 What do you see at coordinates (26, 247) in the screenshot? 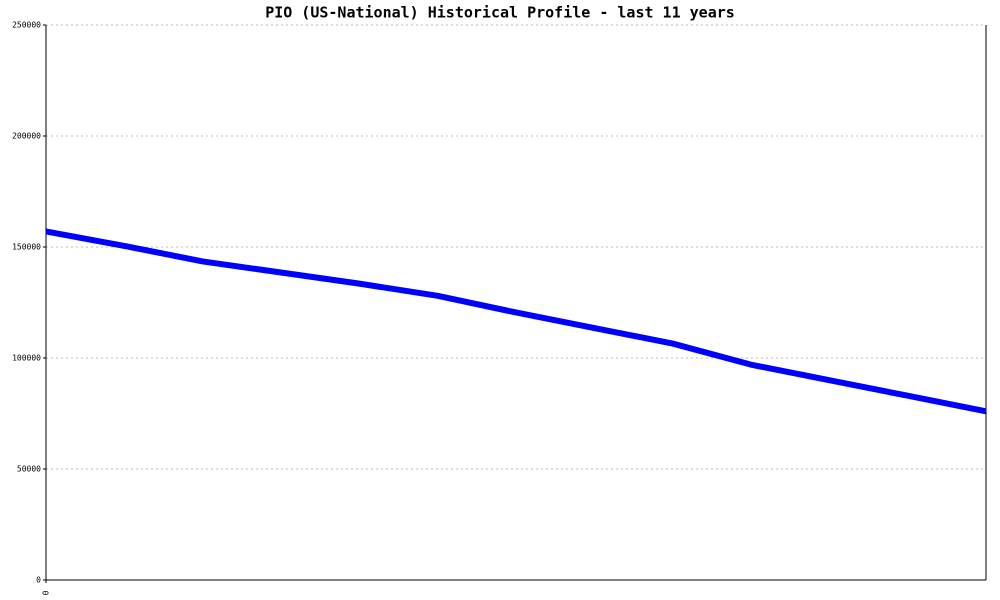
I see `y-tick-label: 150000` at bounding box center [26, 247].